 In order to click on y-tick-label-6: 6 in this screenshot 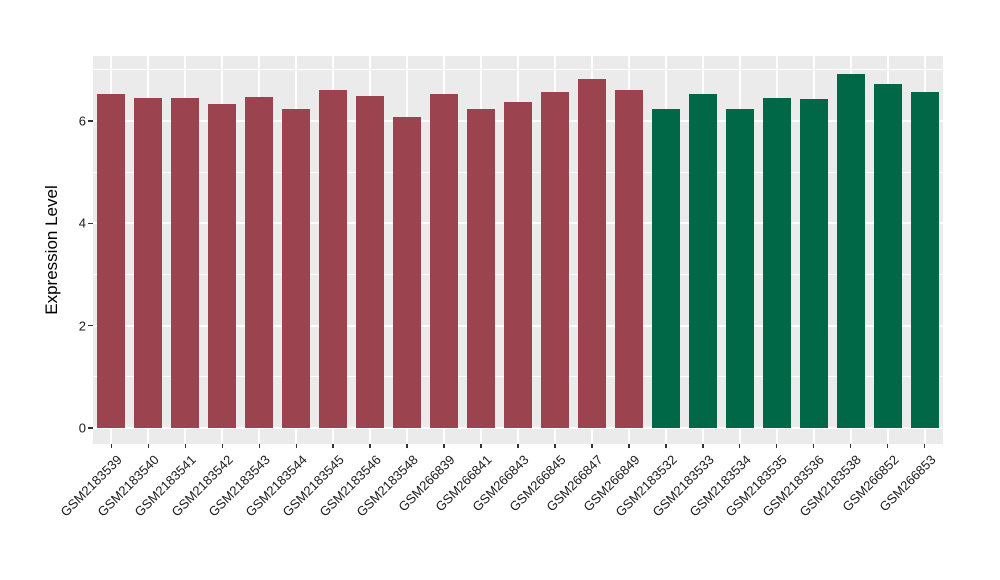, I will do `click(82, 121)`.